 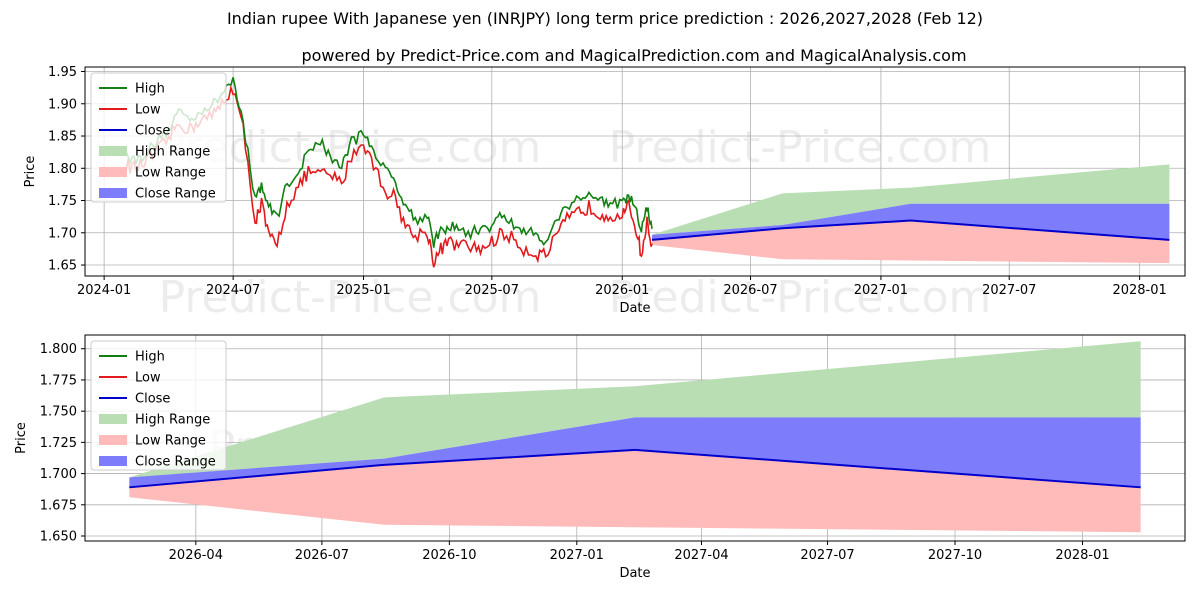 What do you see at coordinates (911, 199) in the screenshot?
I see `high-range-area` at bounding box center [911, 199].